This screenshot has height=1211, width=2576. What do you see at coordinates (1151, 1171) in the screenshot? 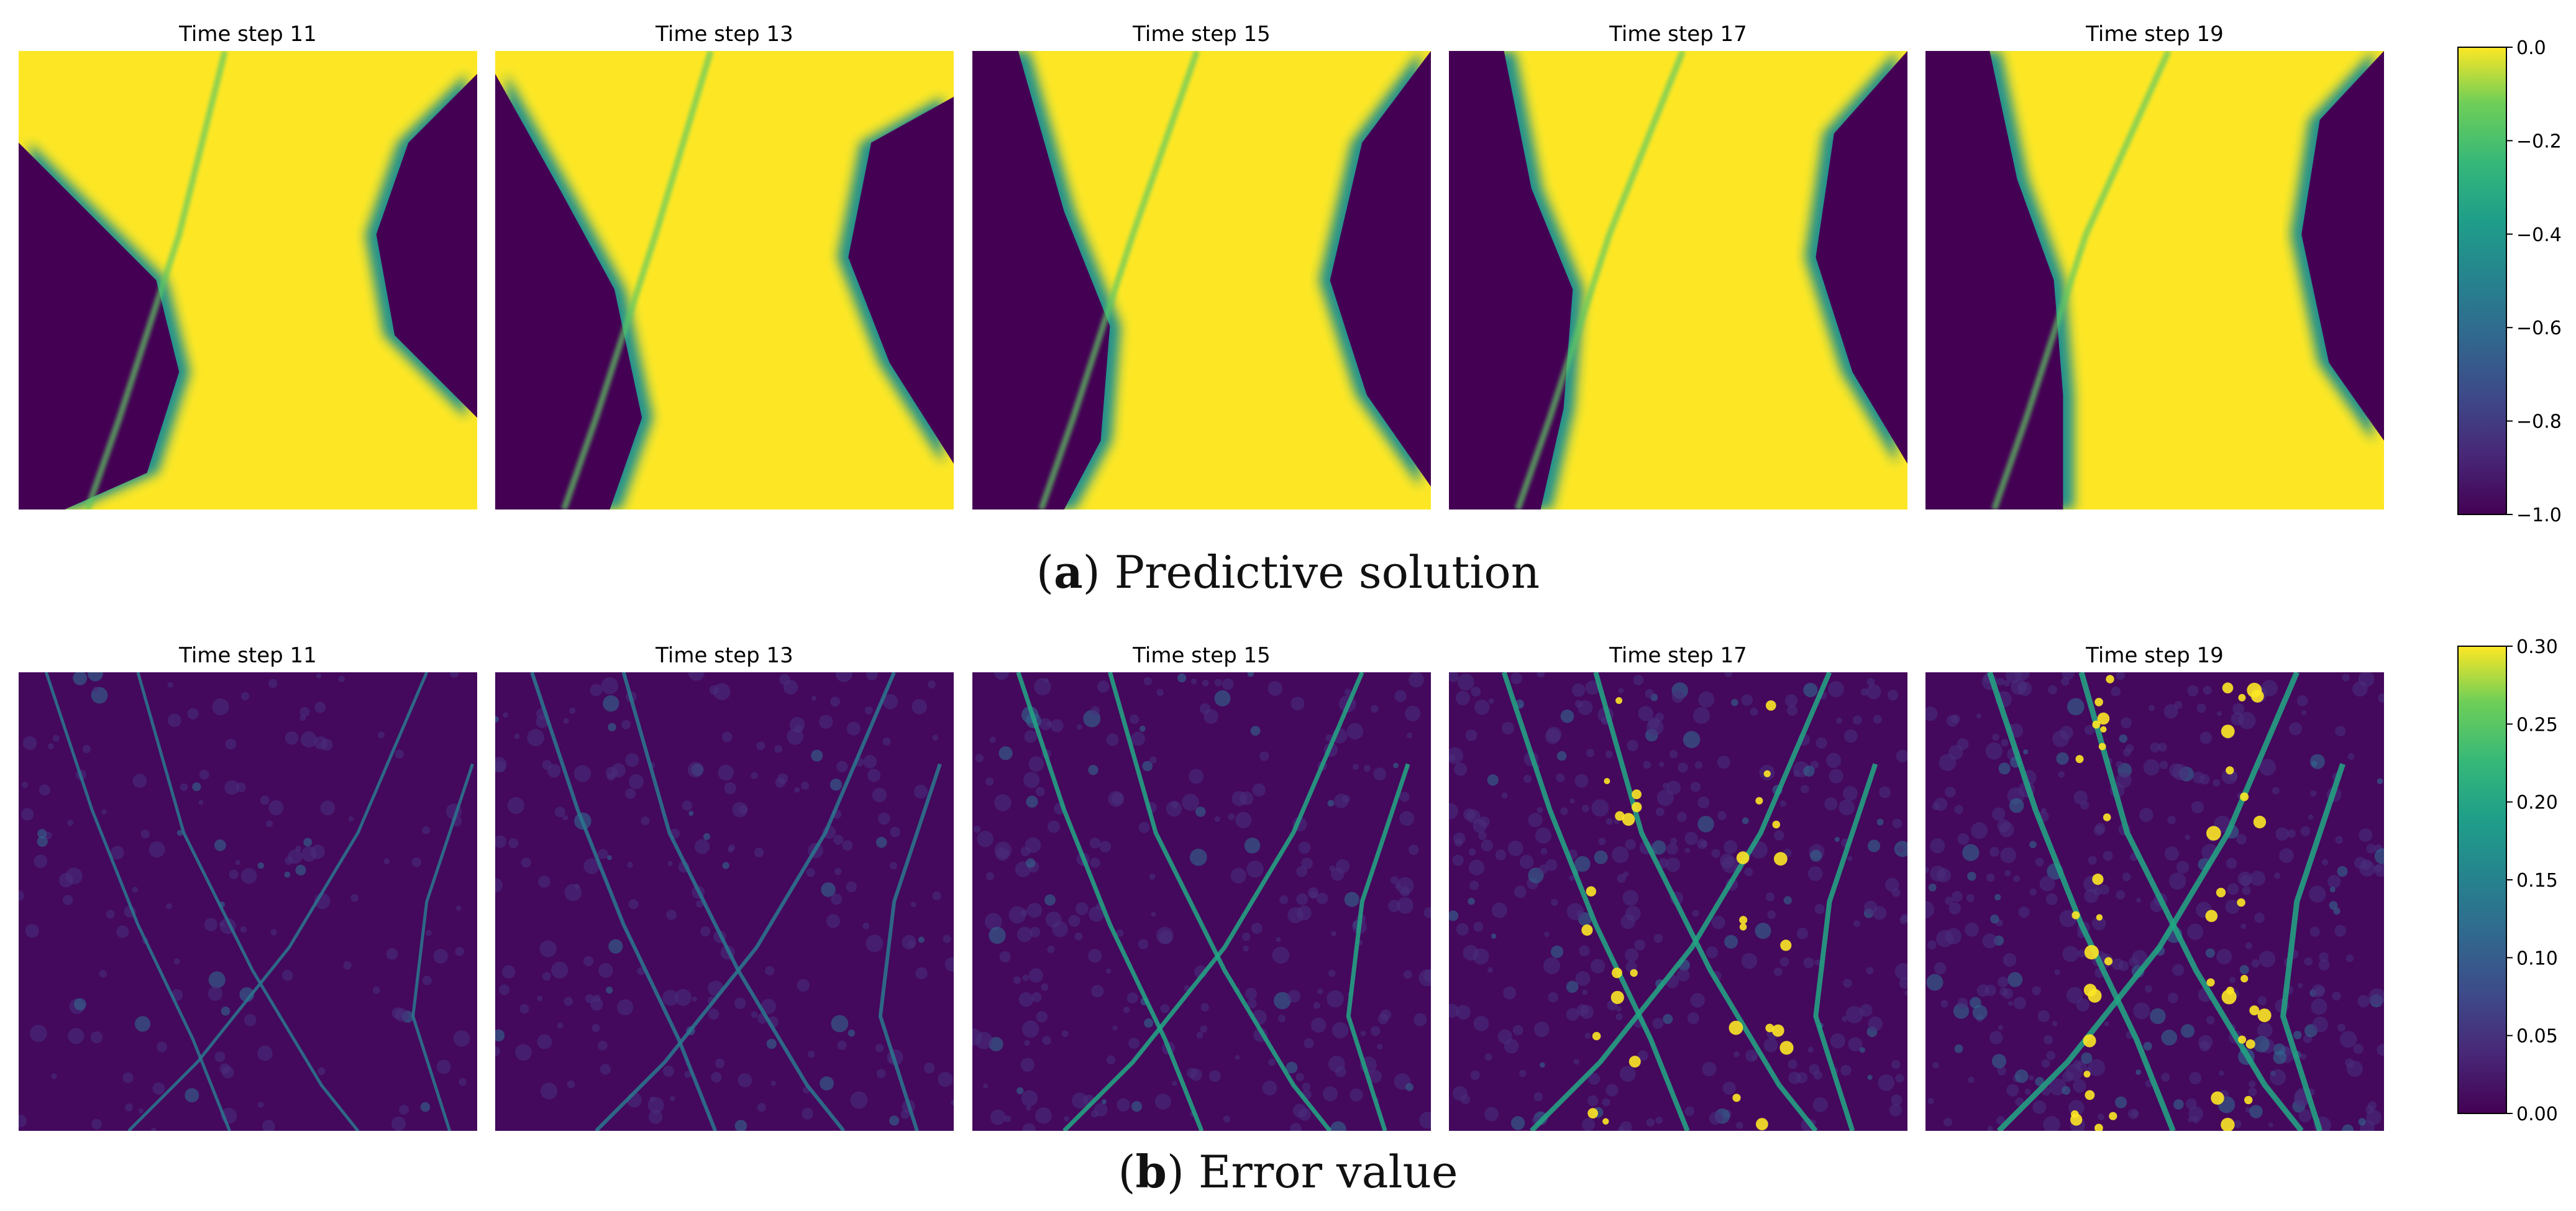
I see `caption-b-label: b` at bounding box center [1151, 1171].